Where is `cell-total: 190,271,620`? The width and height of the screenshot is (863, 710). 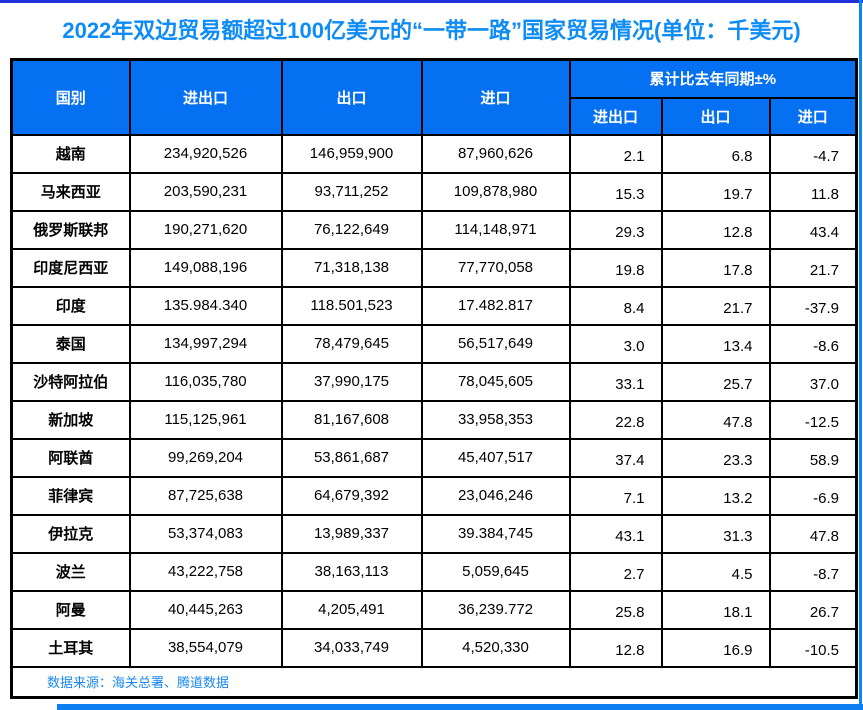 cell-total: 190,271,620 is located at coordinates (205, 229).